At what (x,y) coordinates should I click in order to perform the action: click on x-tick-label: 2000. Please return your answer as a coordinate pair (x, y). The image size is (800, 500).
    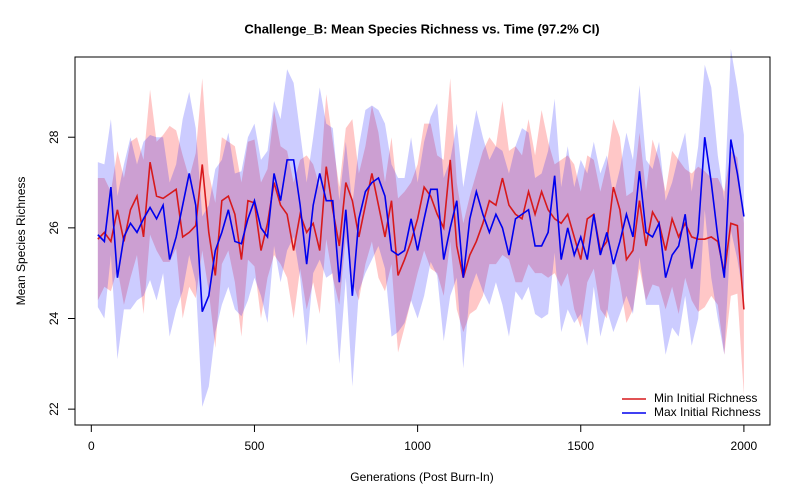
    Looking at the image, I should click on (744, 446).